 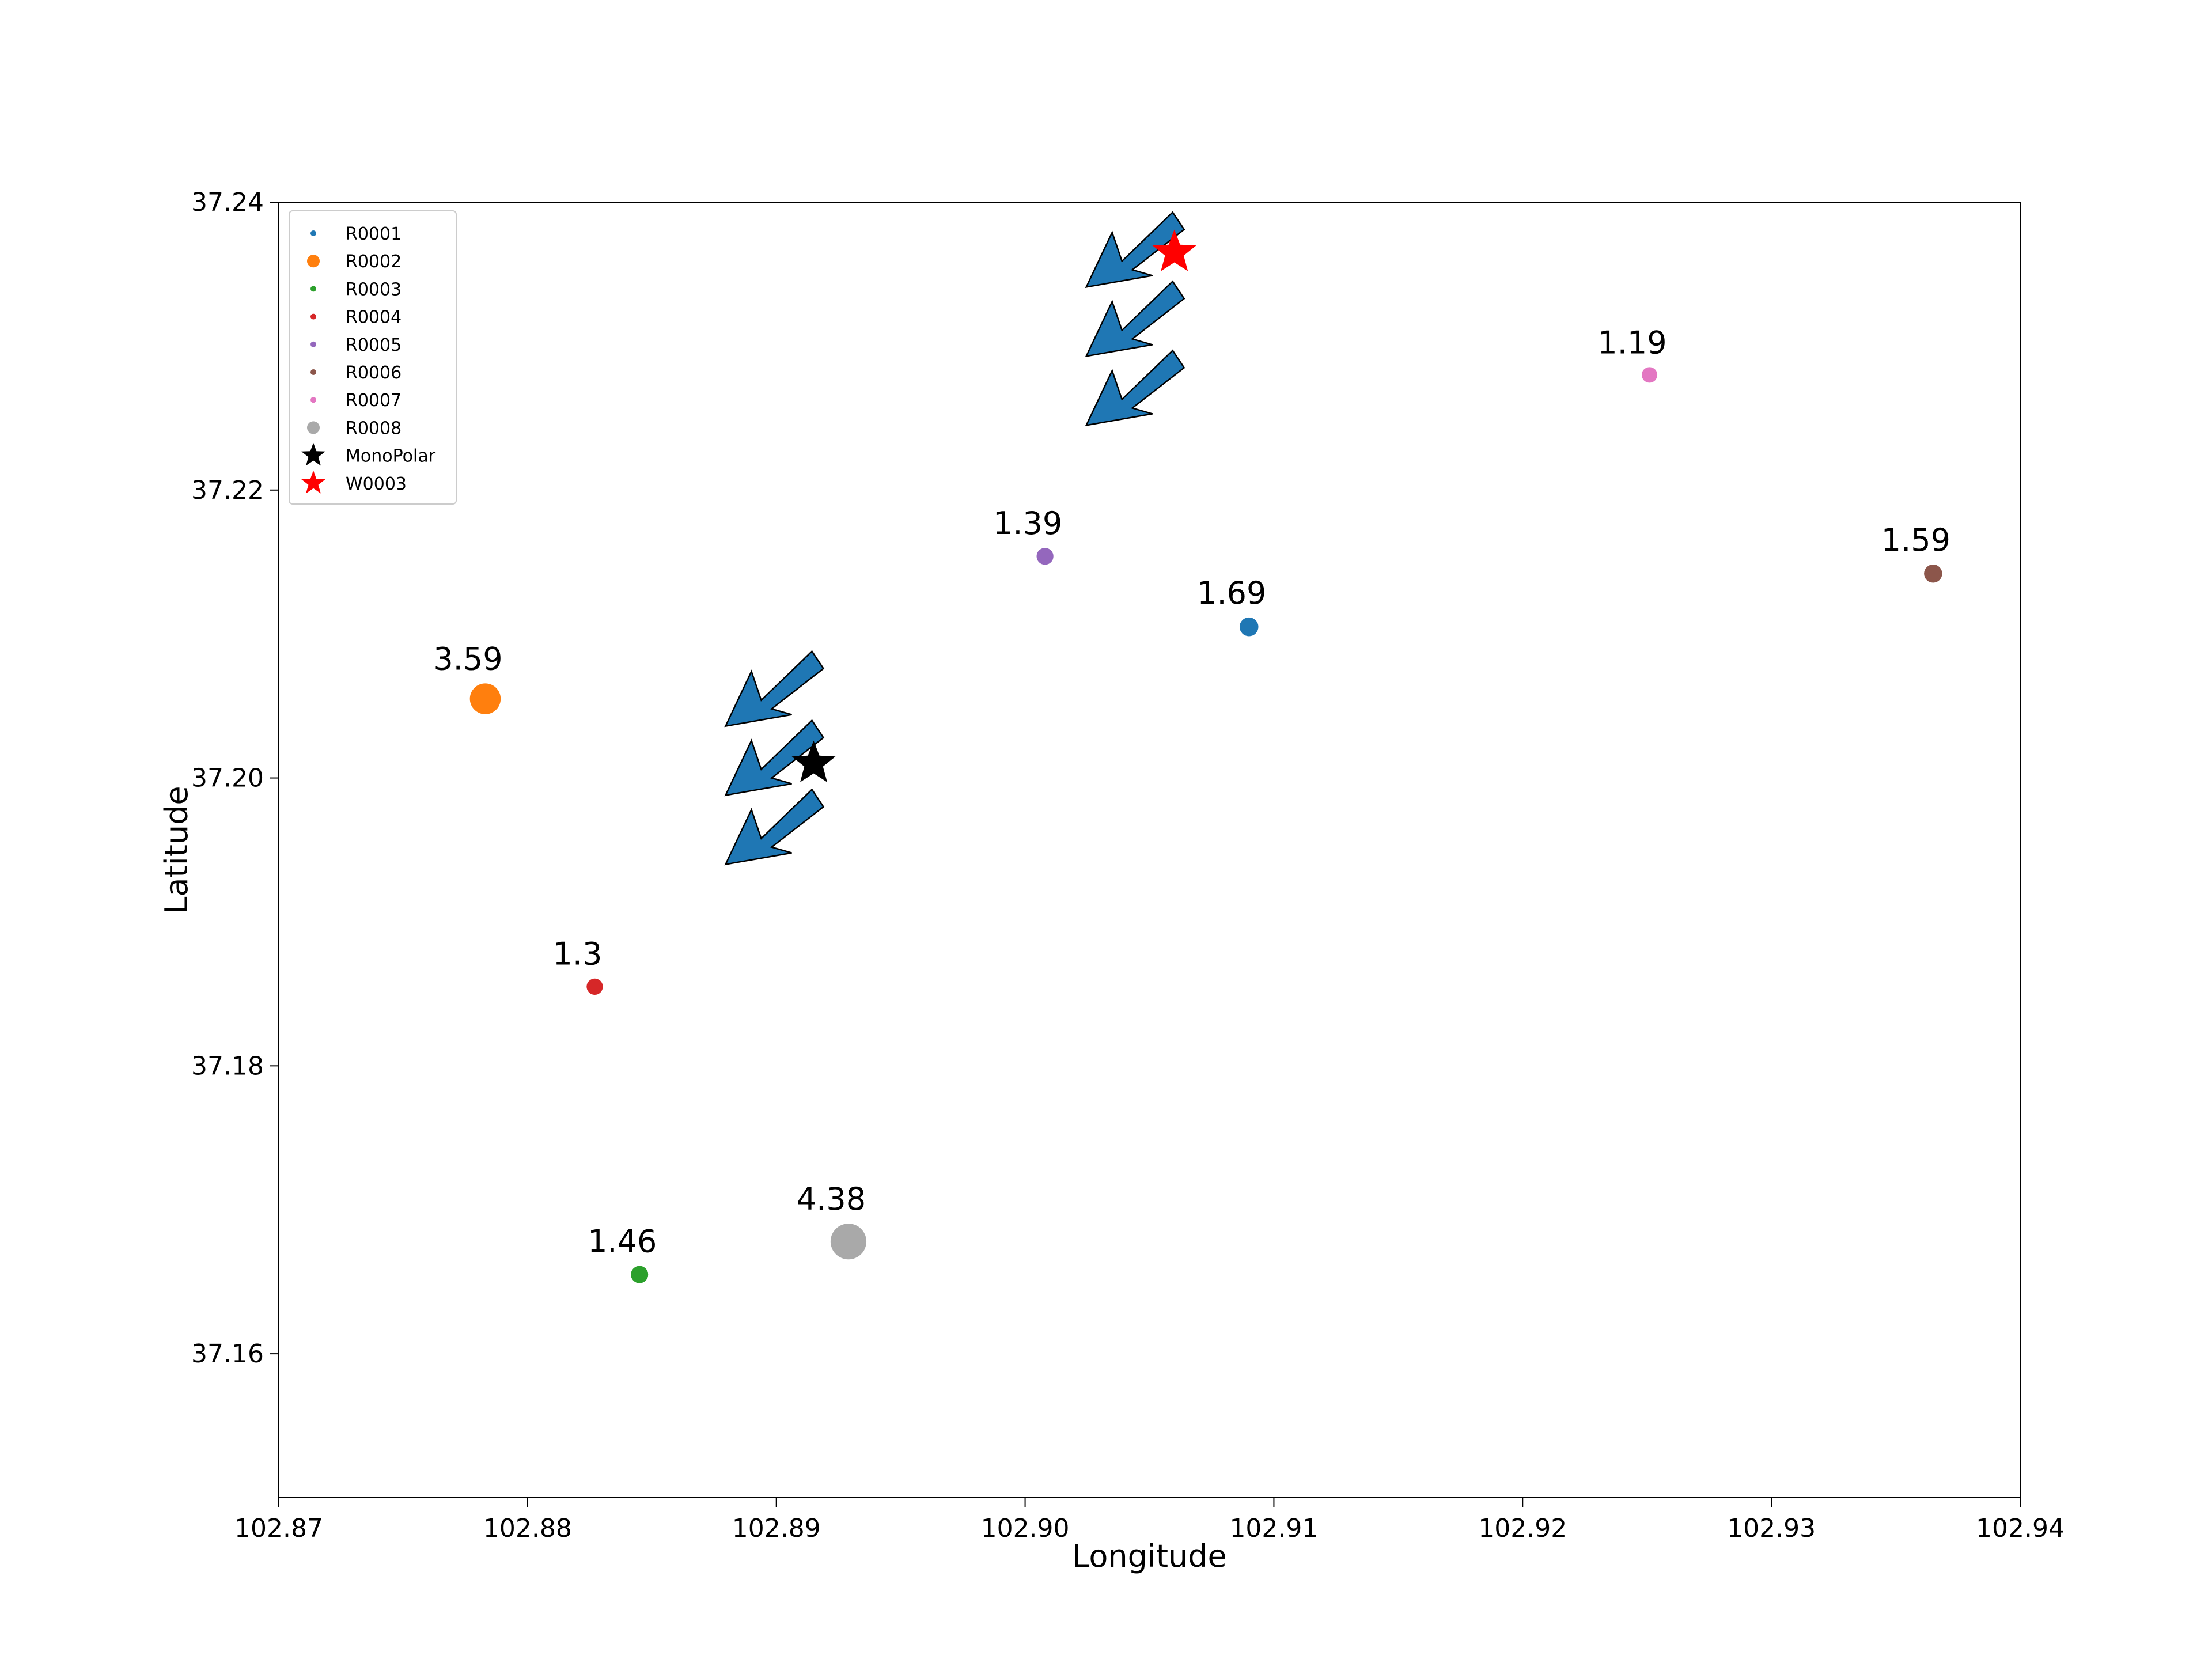 What do you see at coordinates (374, 428) in the screenshot?
I see `legend-label-r0008: R0008` at bounding box center [374, 428].